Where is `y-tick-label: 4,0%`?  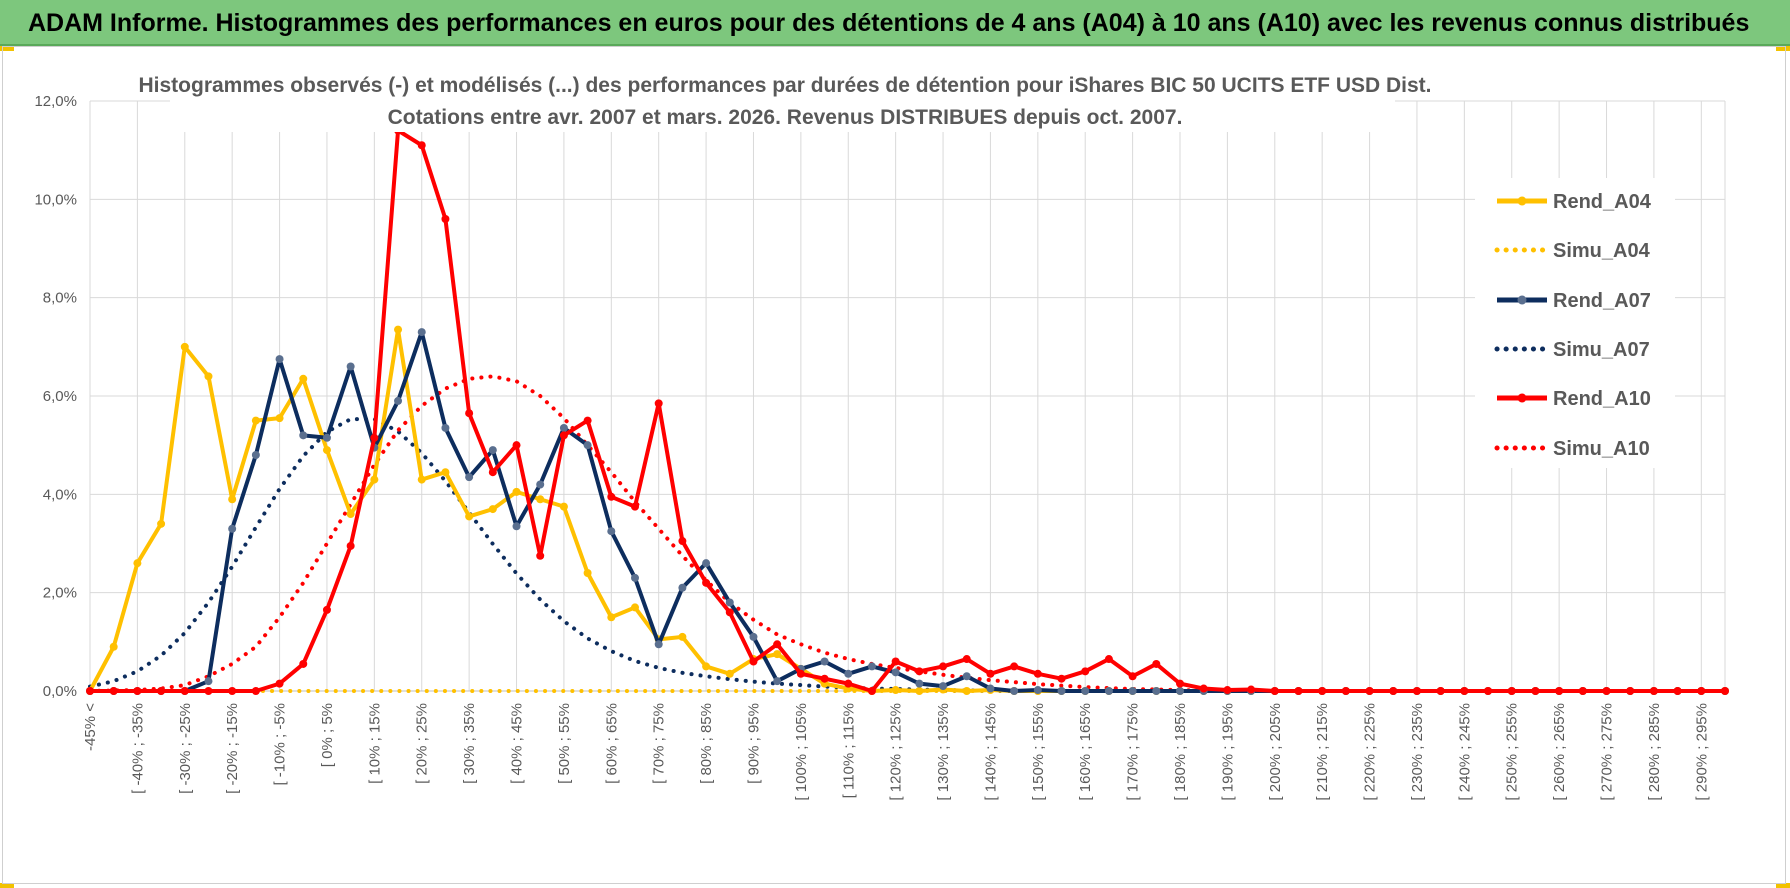 y-tick-label: 4,0% is located at coordinates (60, 494).